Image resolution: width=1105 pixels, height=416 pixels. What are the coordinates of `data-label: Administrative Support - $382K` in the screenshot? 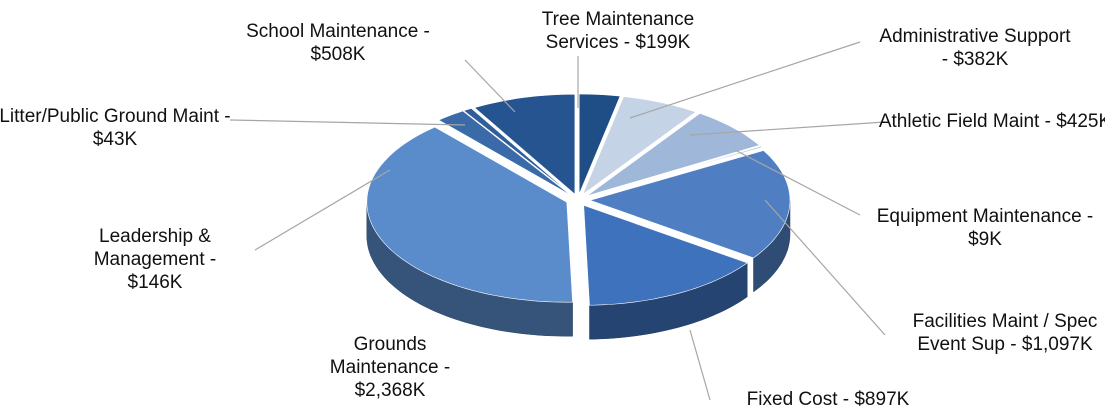 It's located at (975, 48).